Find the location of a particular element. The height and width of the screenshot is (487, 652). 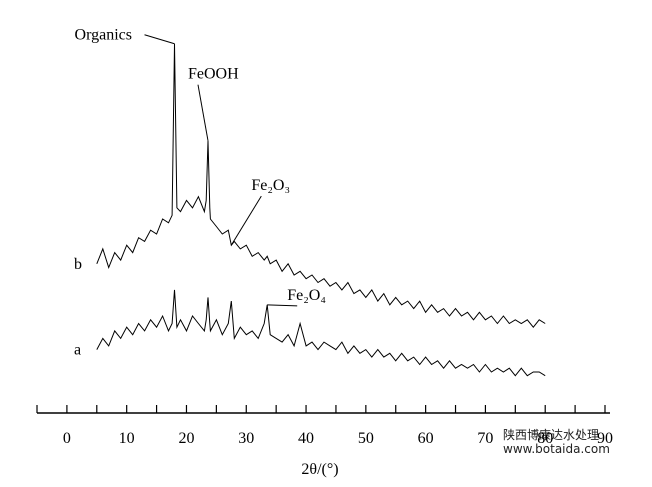

watermark: 陕西博康达水处理 is located at coordinates (551, 434).